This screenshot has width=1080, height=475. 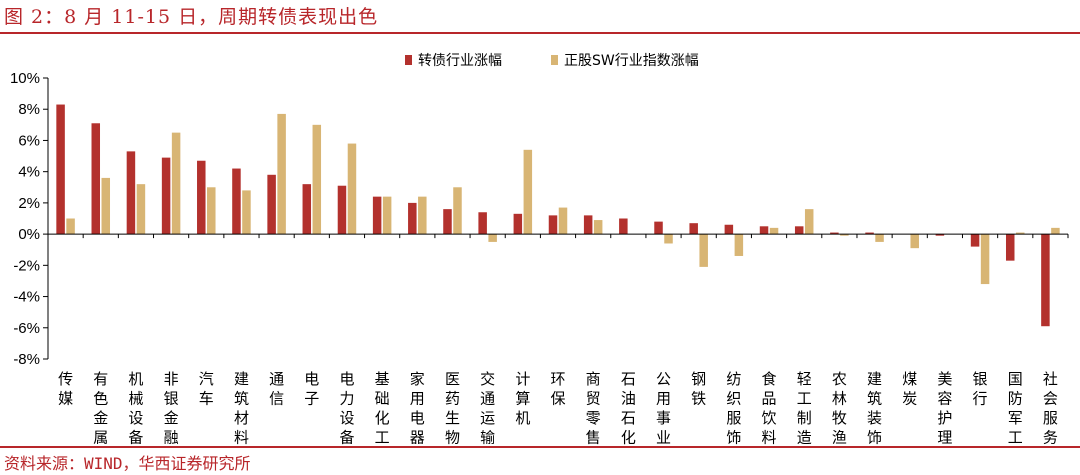 What do you see at coordinates (452, 418) in the screenshot?
I see `category-char: 生` at bounding box center [452, 418].